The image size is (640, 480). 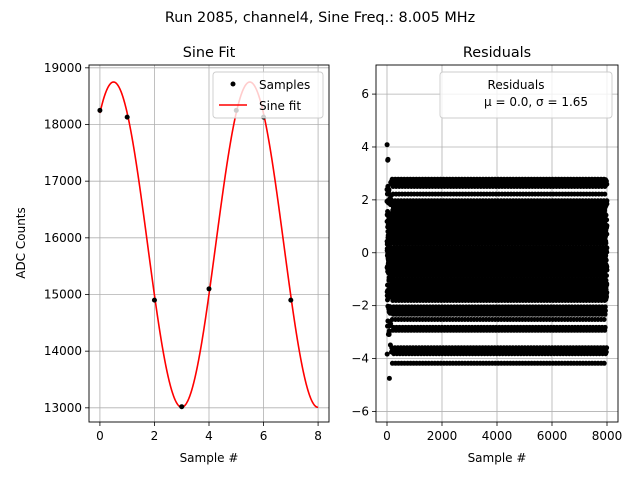 I want to click on legend-samples-label: Samples, so click(x=284, y=85).